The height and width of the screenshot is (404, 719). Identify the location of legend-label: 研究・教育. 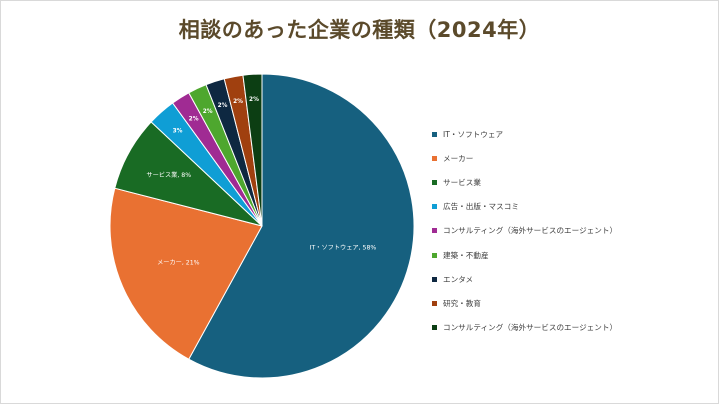
(462, 303).